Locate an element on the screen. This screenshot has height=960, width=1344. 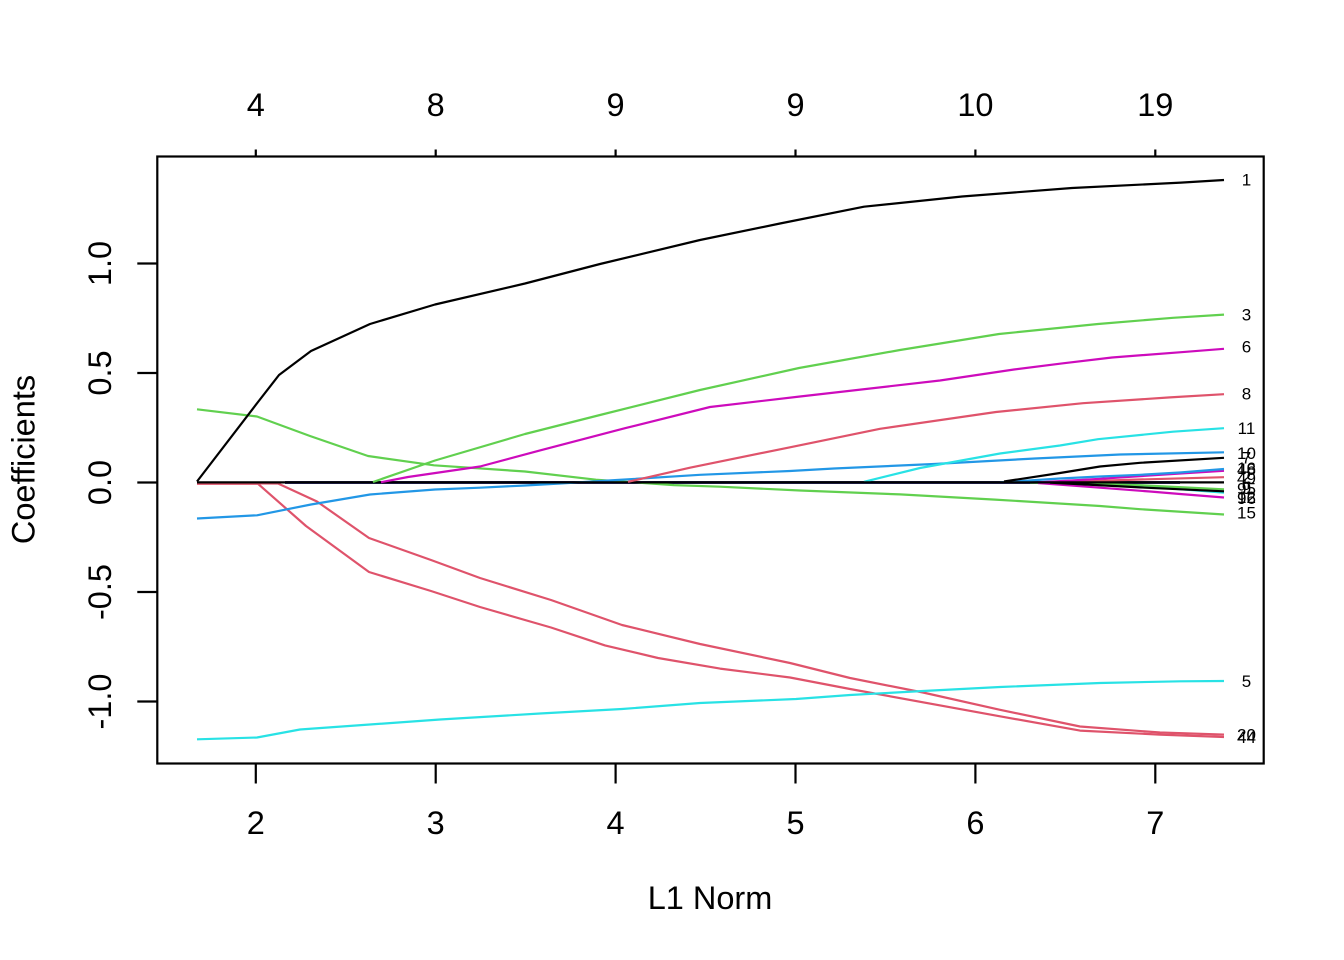
svg-text: 0.5 is located at coordinates (100, 372).